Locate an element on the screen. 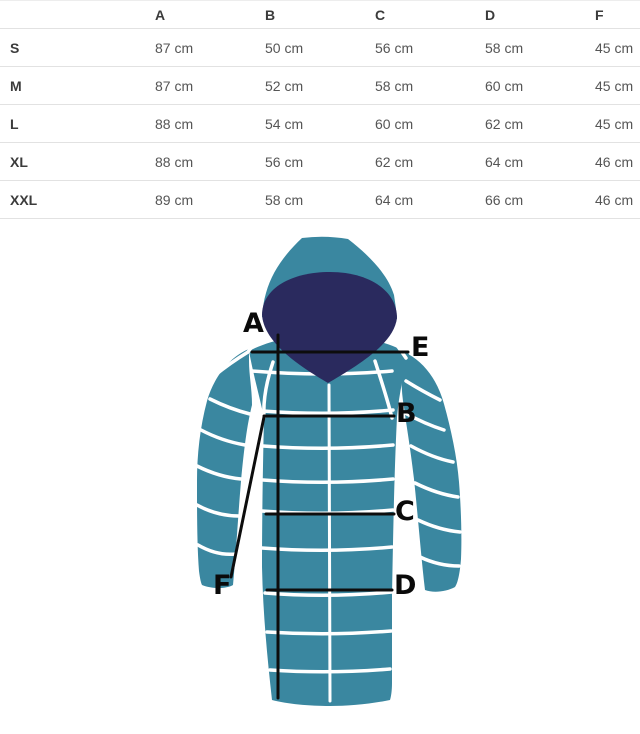 This screenshot has height=734, width=640. table-row-M: M 87 cm 52 cm 58 cm 60 cm 45 cm is located at coordinates (320, 85).